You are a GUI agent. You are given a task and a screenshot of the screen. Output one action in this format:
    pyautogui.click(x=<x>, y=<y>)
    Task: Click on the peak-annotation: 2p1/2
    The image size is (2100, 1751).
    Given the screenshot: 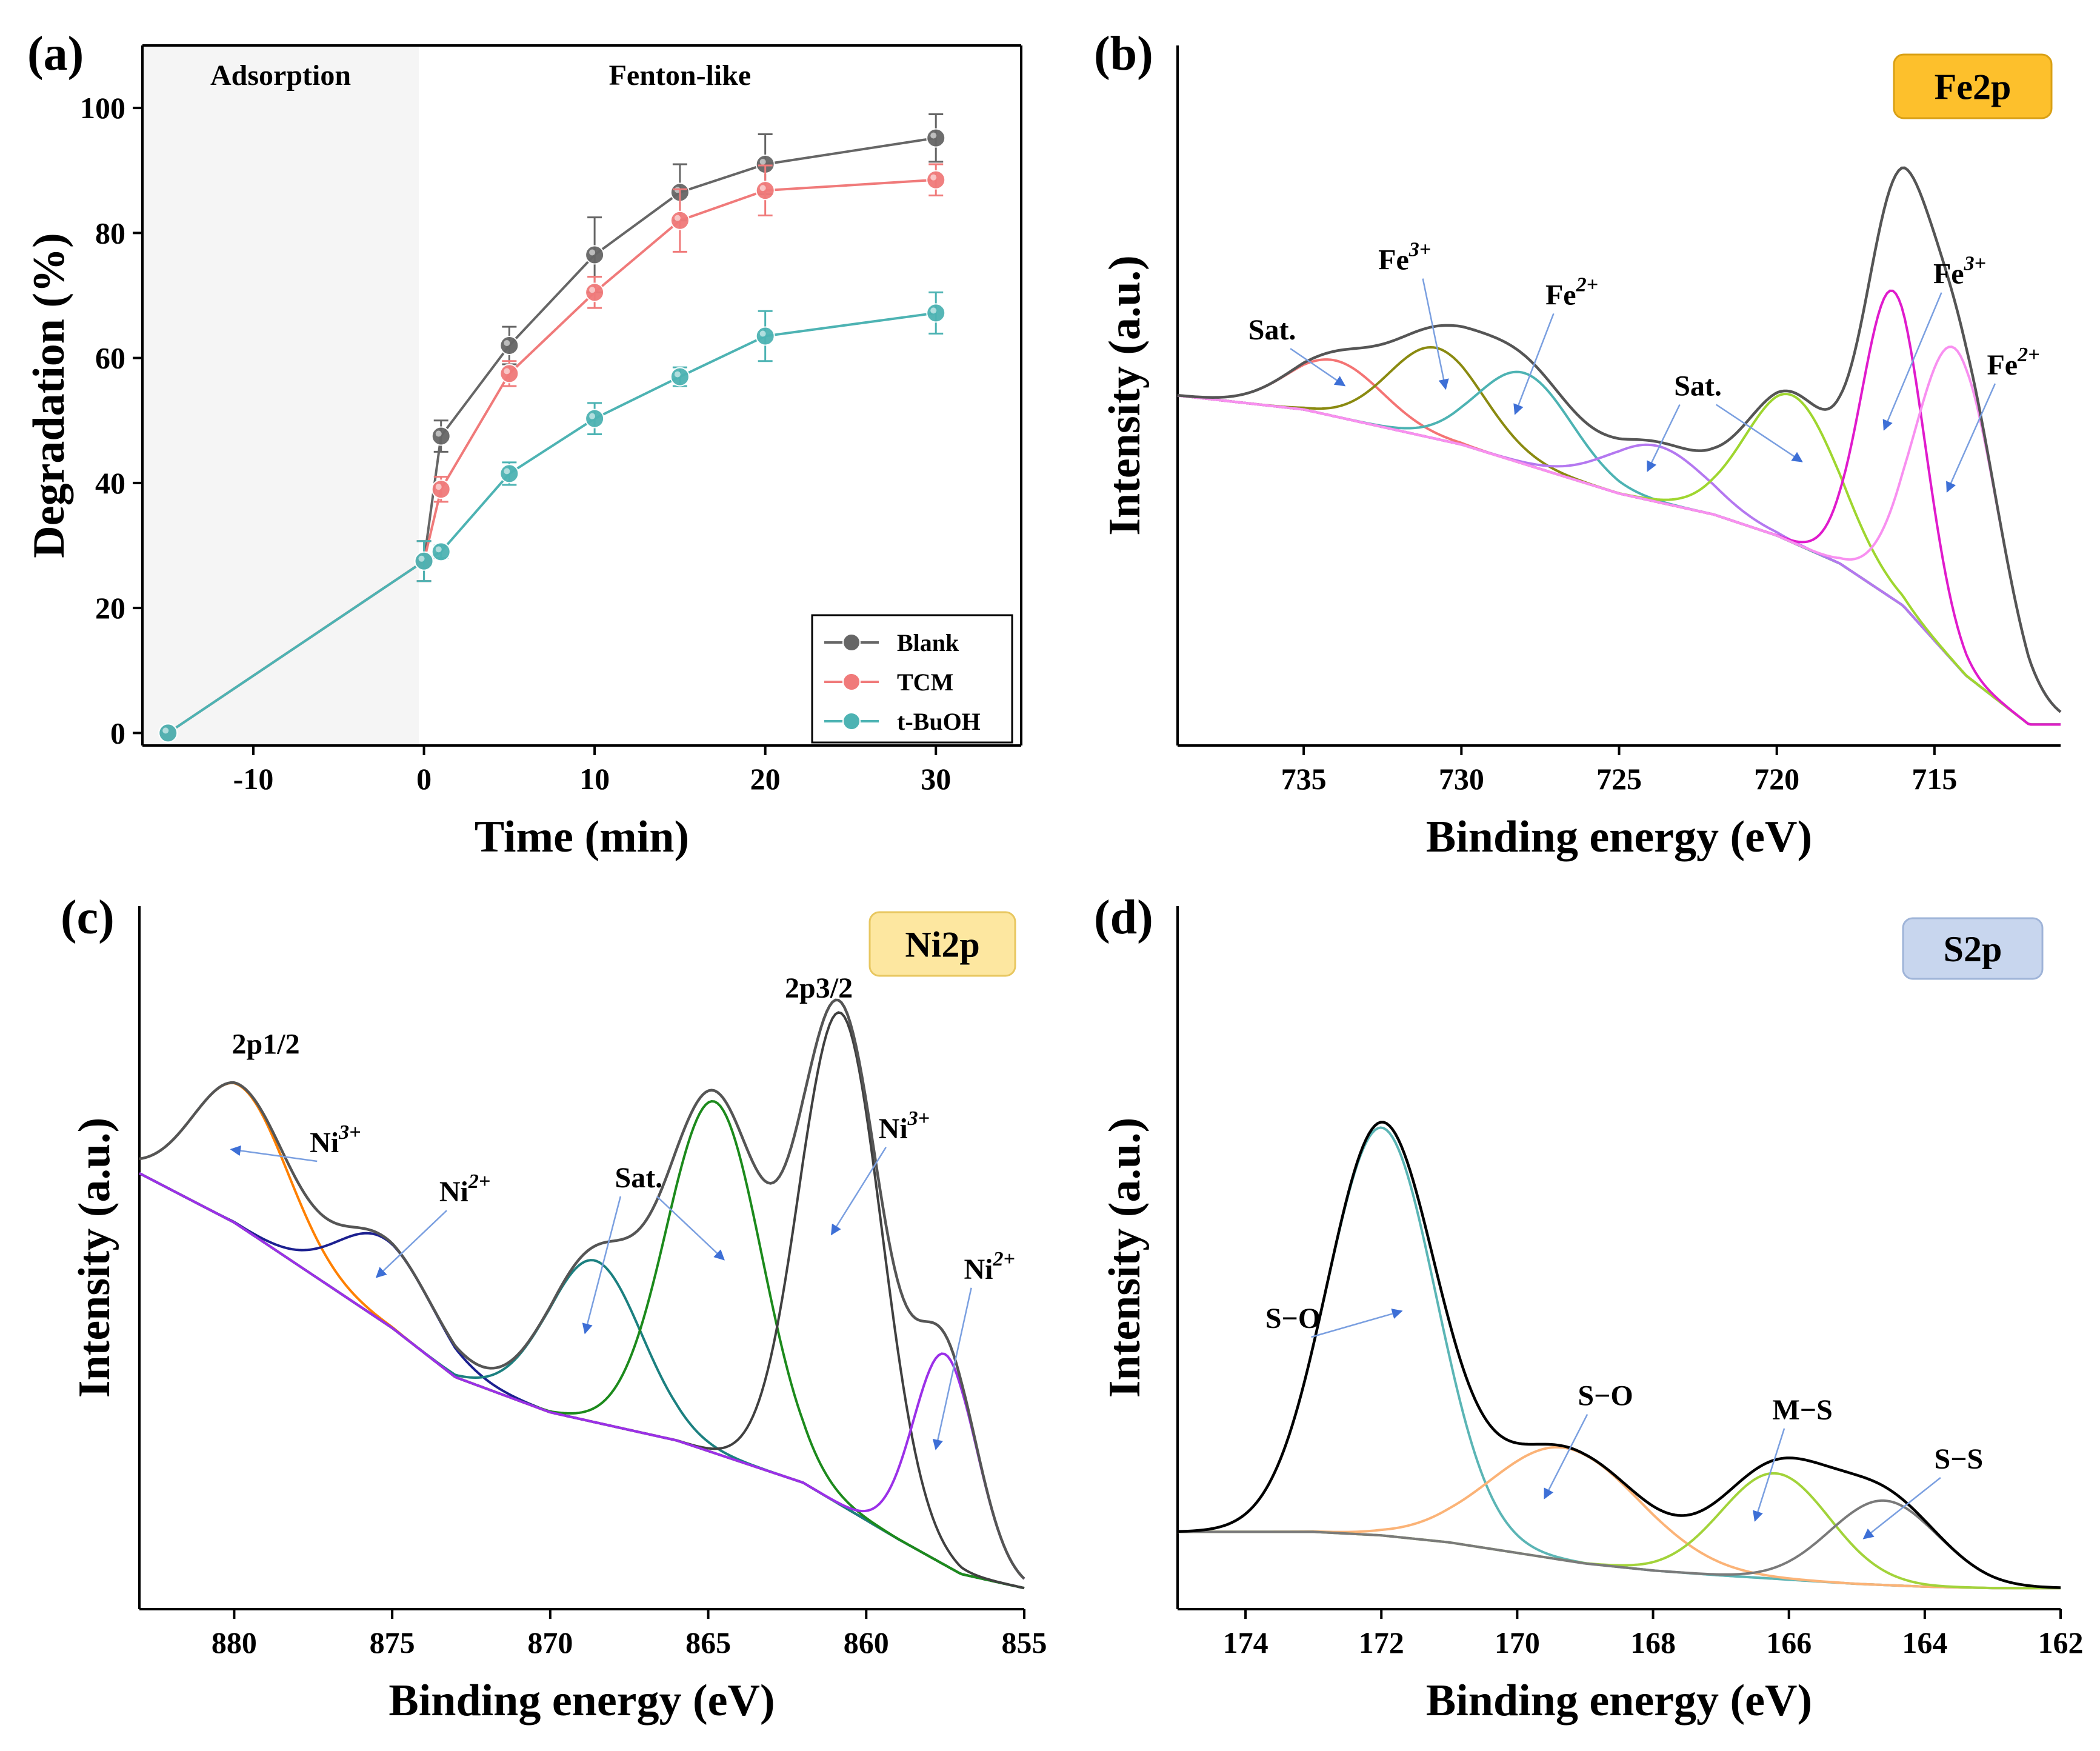 What is the action you would take?
    pyautogui.click(x=266, y=1045)
    